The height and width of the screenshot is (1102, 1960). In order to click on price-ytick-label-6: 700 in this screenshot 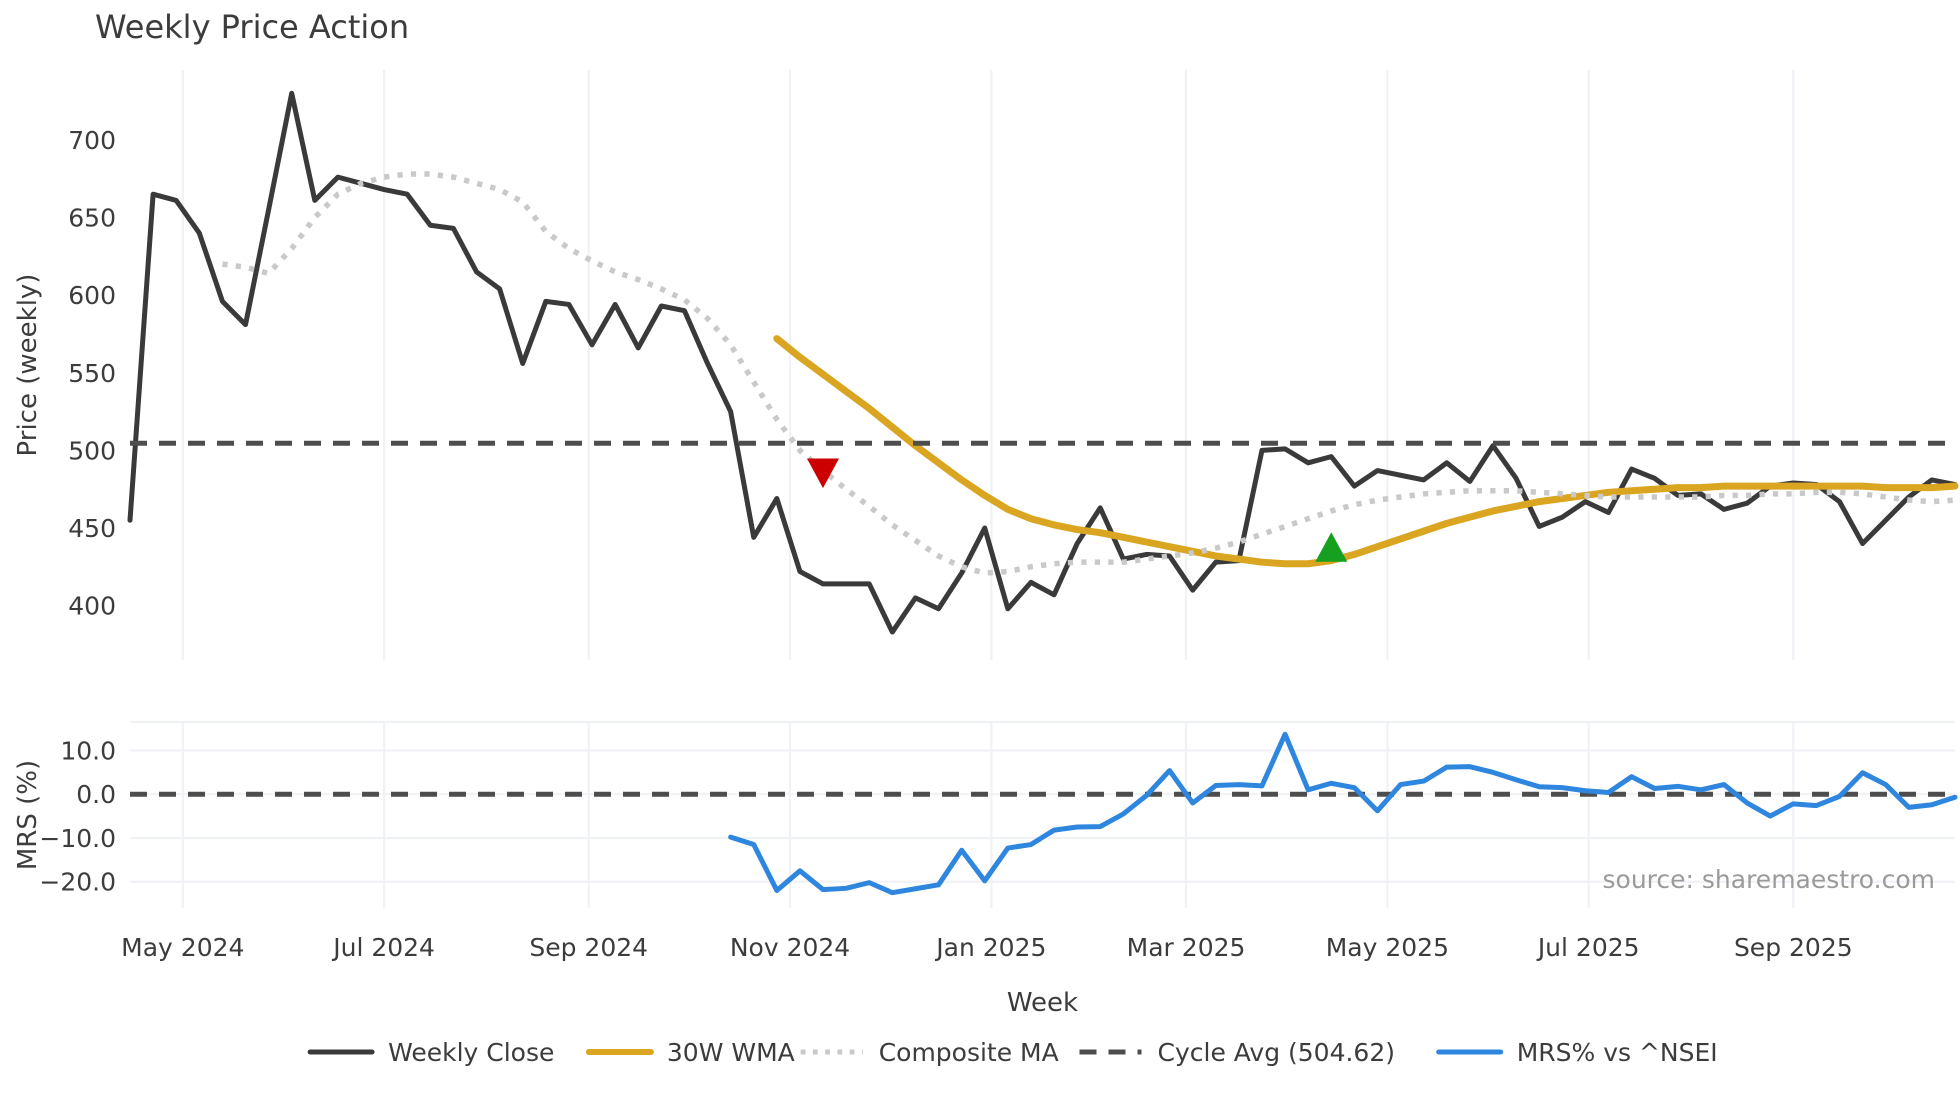, I will do `click(92, 140)`.